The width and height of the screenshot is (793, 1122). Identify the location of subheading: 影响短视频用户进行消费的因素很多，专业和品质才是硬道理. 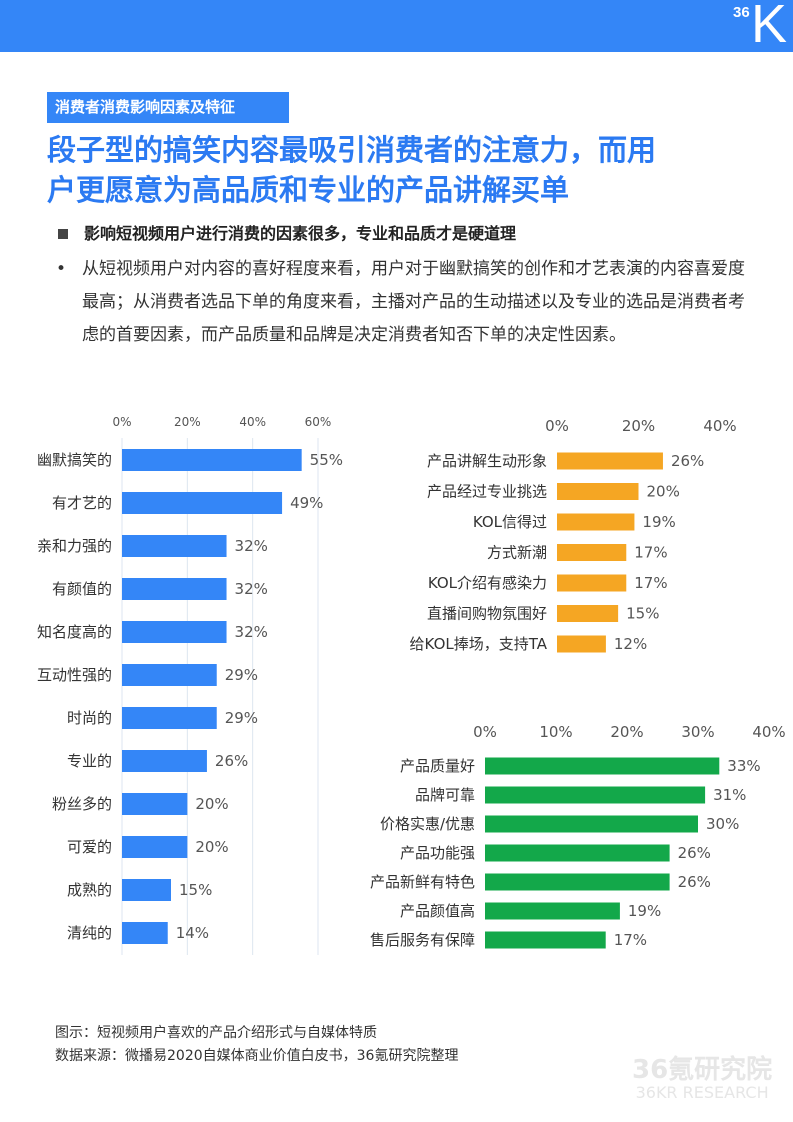
(287, 232).